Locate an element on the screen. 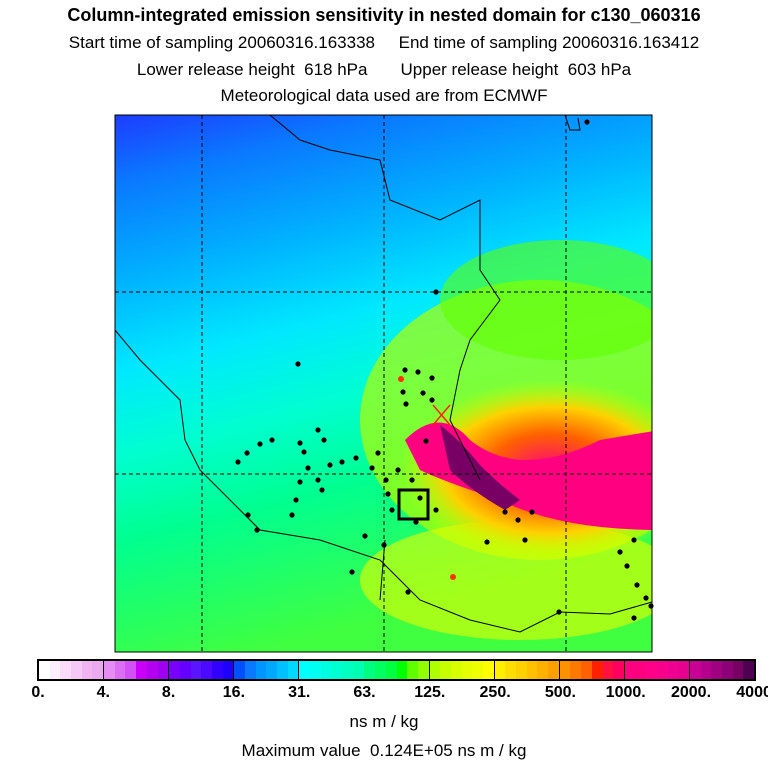 This screenshot has width=768, height=768. colorbar-tick-label: 1000. is located at coordinates (625, 692).